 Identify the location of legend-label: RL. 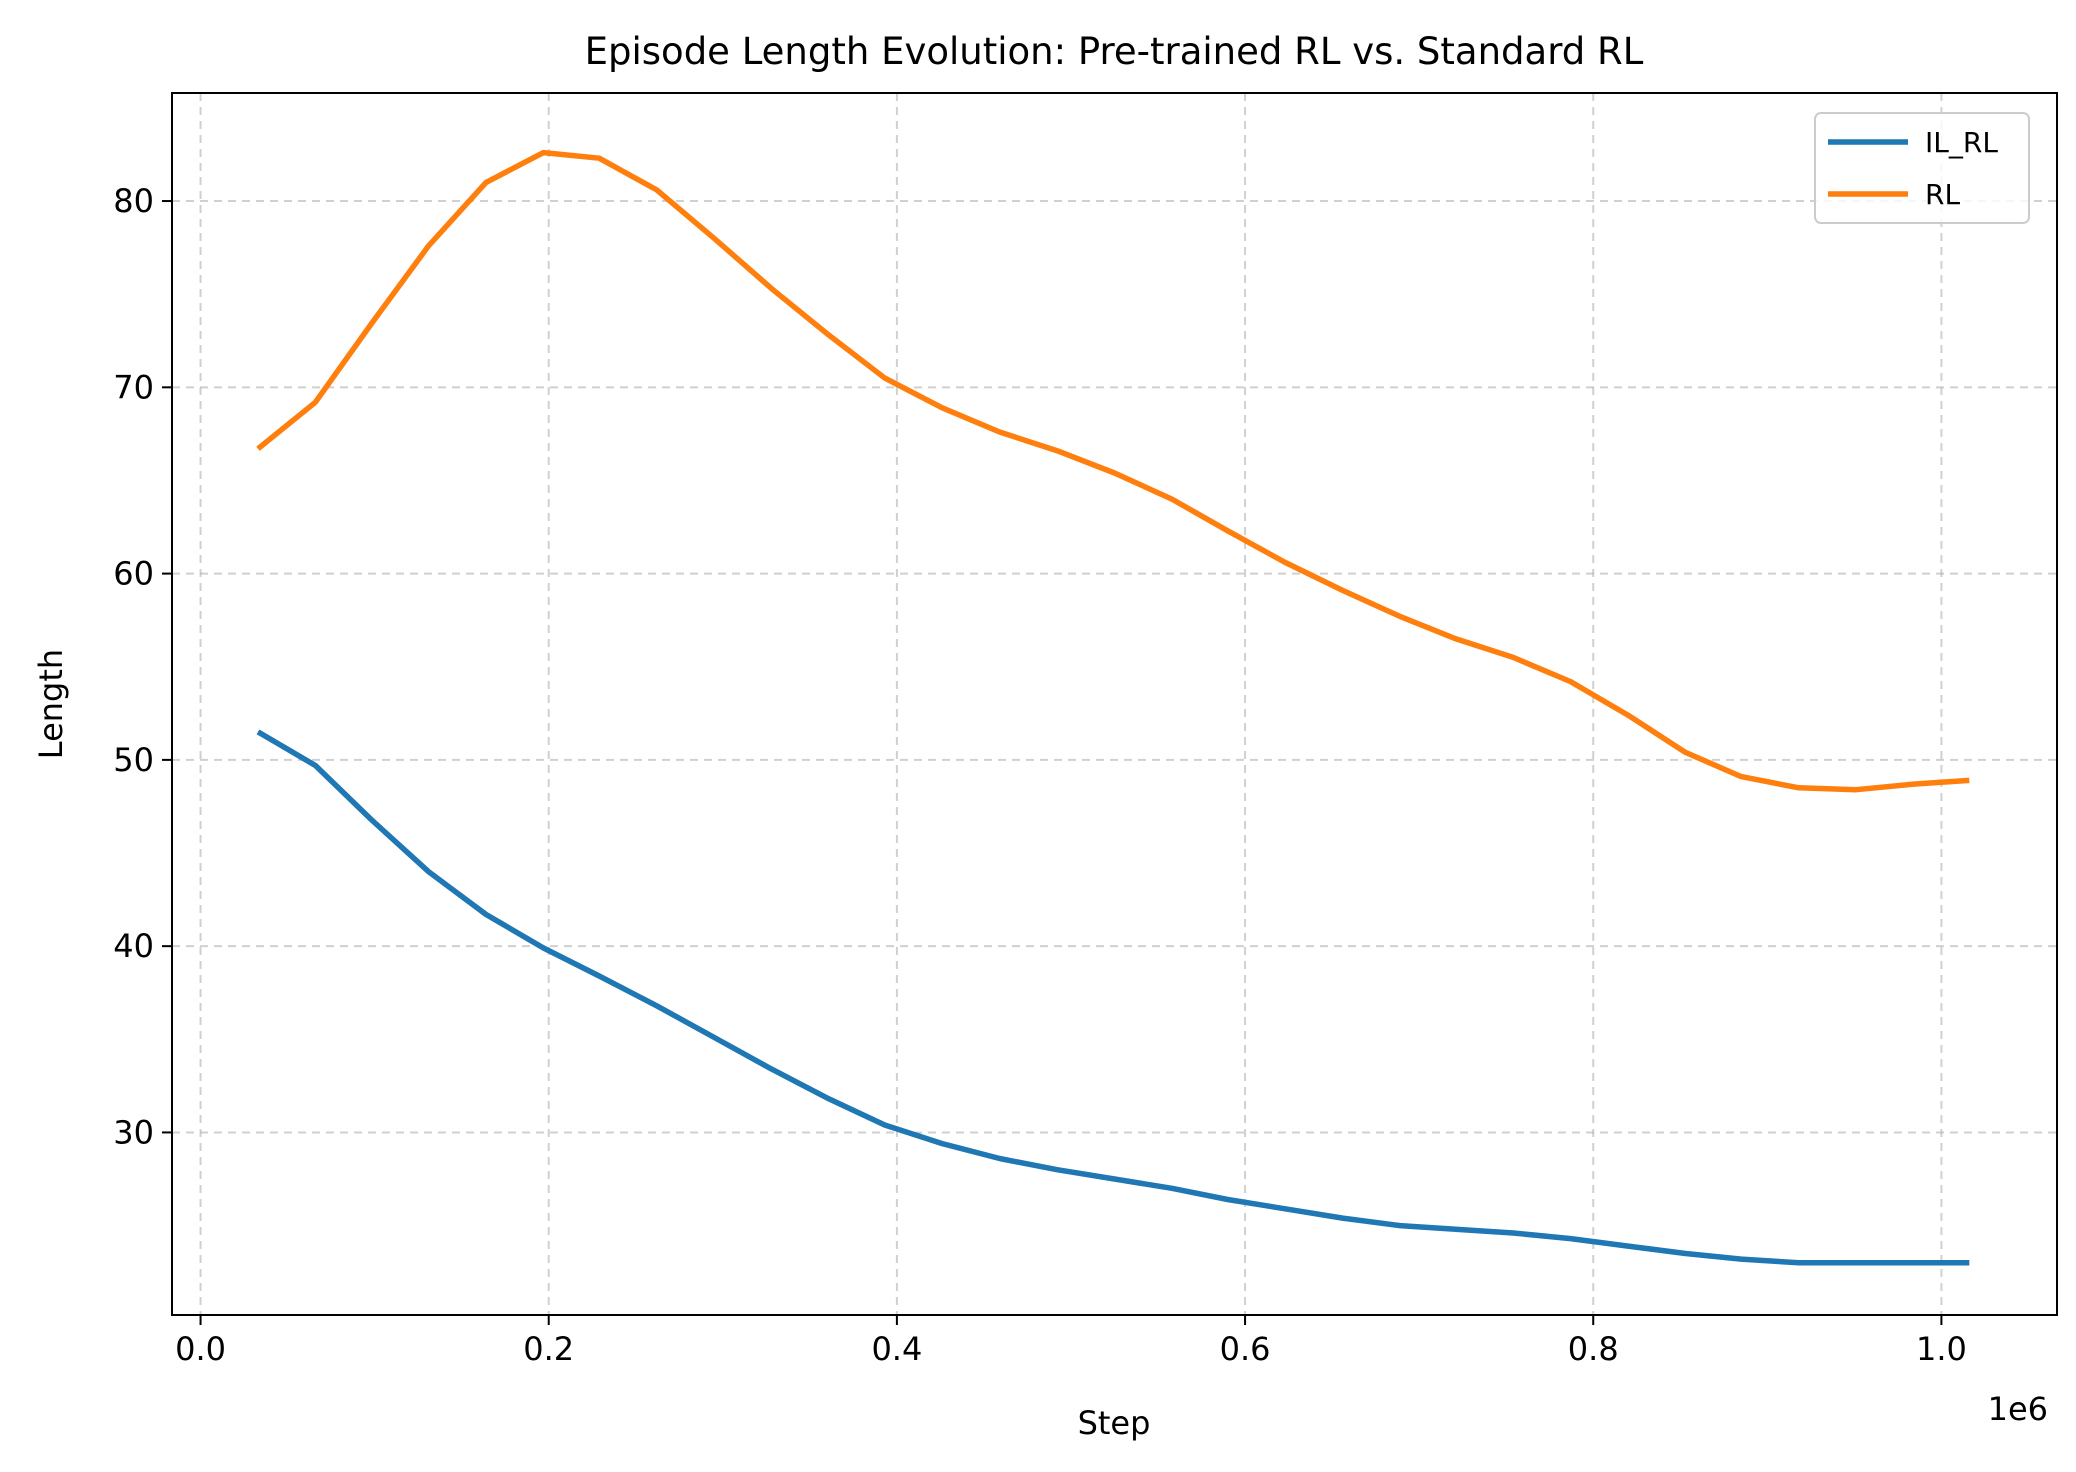
(1942, 194).